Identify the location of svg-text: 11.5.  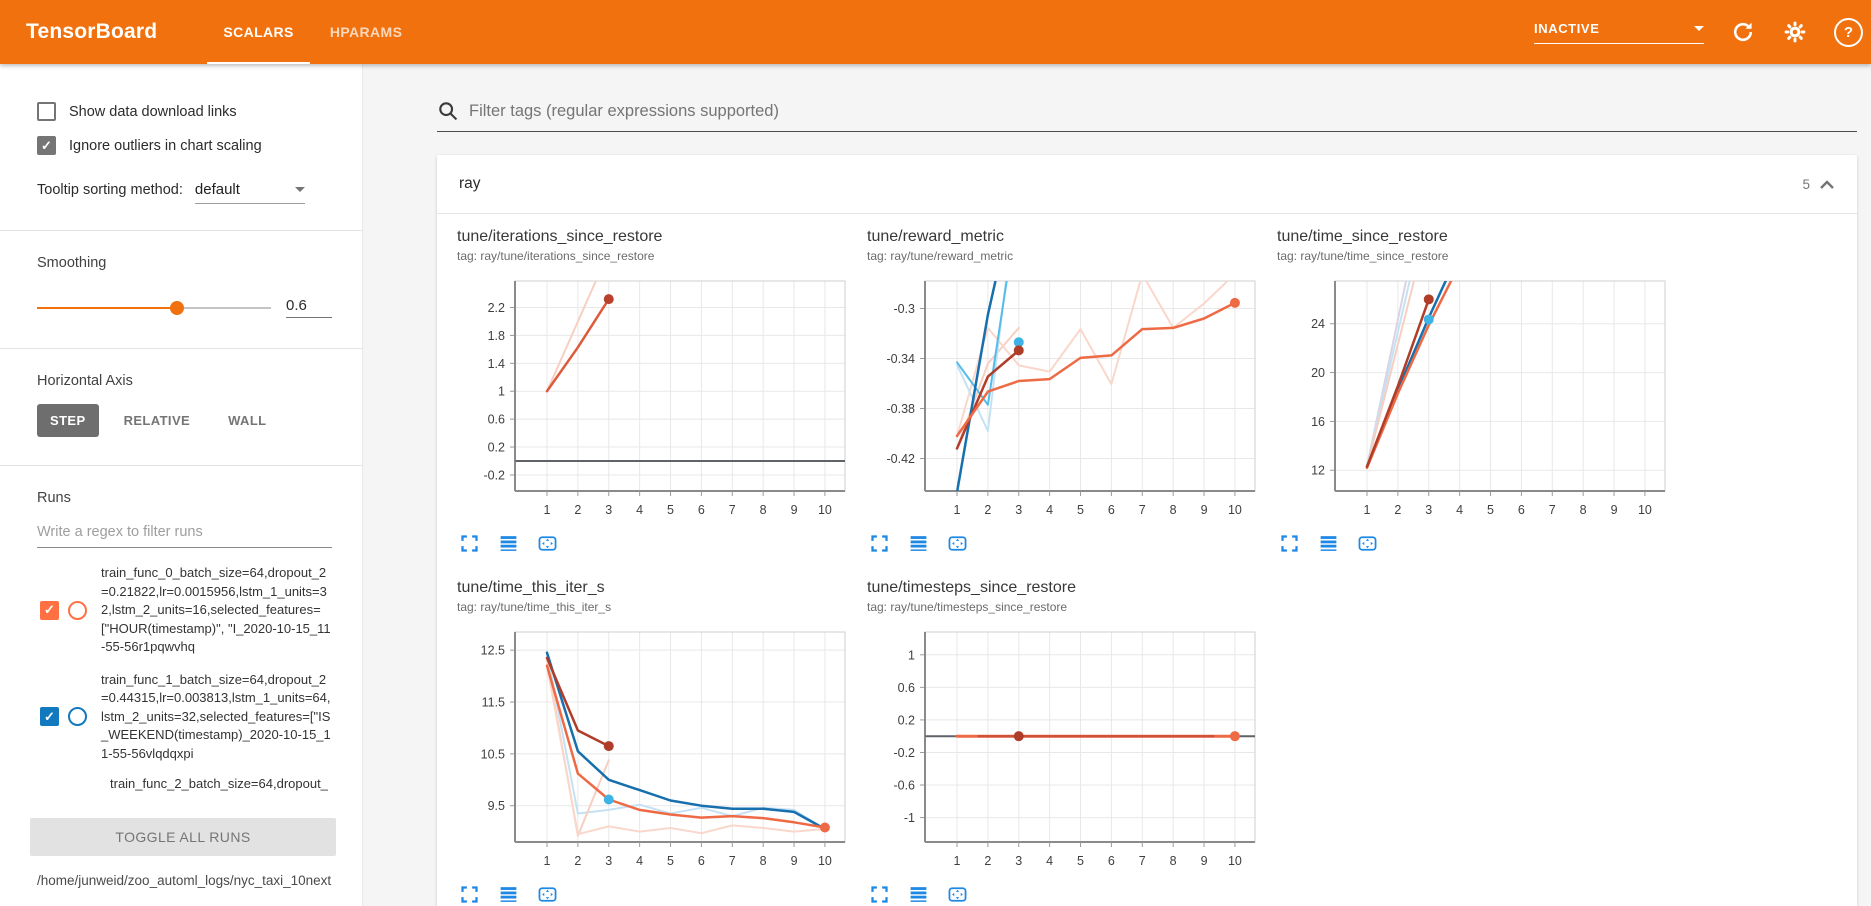
(493, 703).